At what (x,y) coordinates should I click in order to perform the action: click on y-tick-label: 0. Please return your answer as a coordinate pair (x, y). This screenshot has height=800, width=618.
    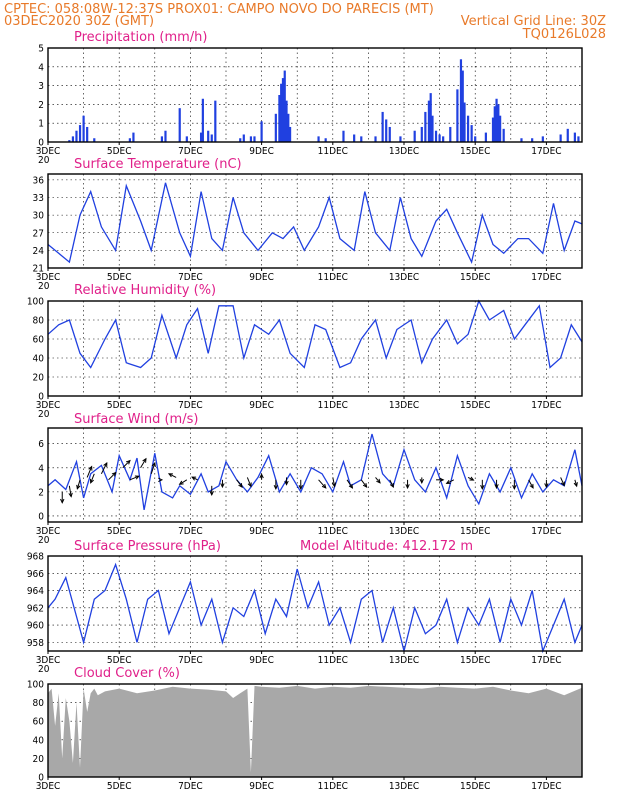
    Looking at the image, I should click on (41, 397).